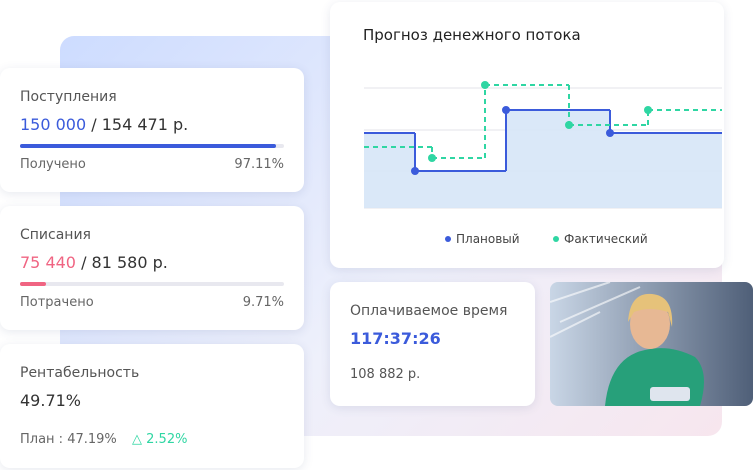 This screenshot has height=470, width=753. Describe the element at coordinates (57, 302) in the screenshot. I see `status: Потрачено` at that location.